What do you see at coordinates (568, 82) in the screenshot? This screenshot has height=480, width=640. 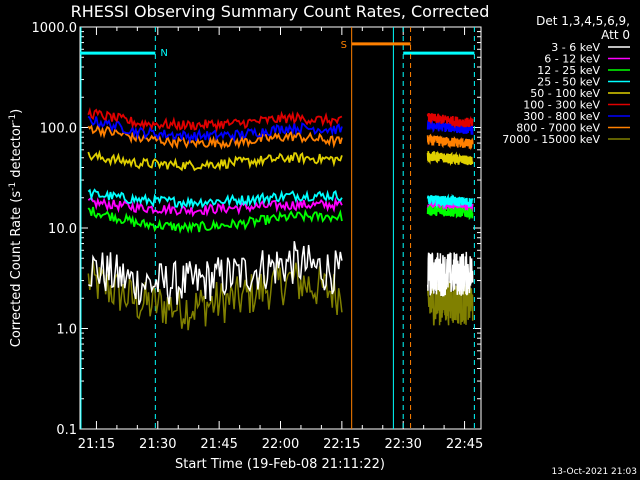 I see `legend-label: 25 - 50 keV` at bounding box center [568, 82].